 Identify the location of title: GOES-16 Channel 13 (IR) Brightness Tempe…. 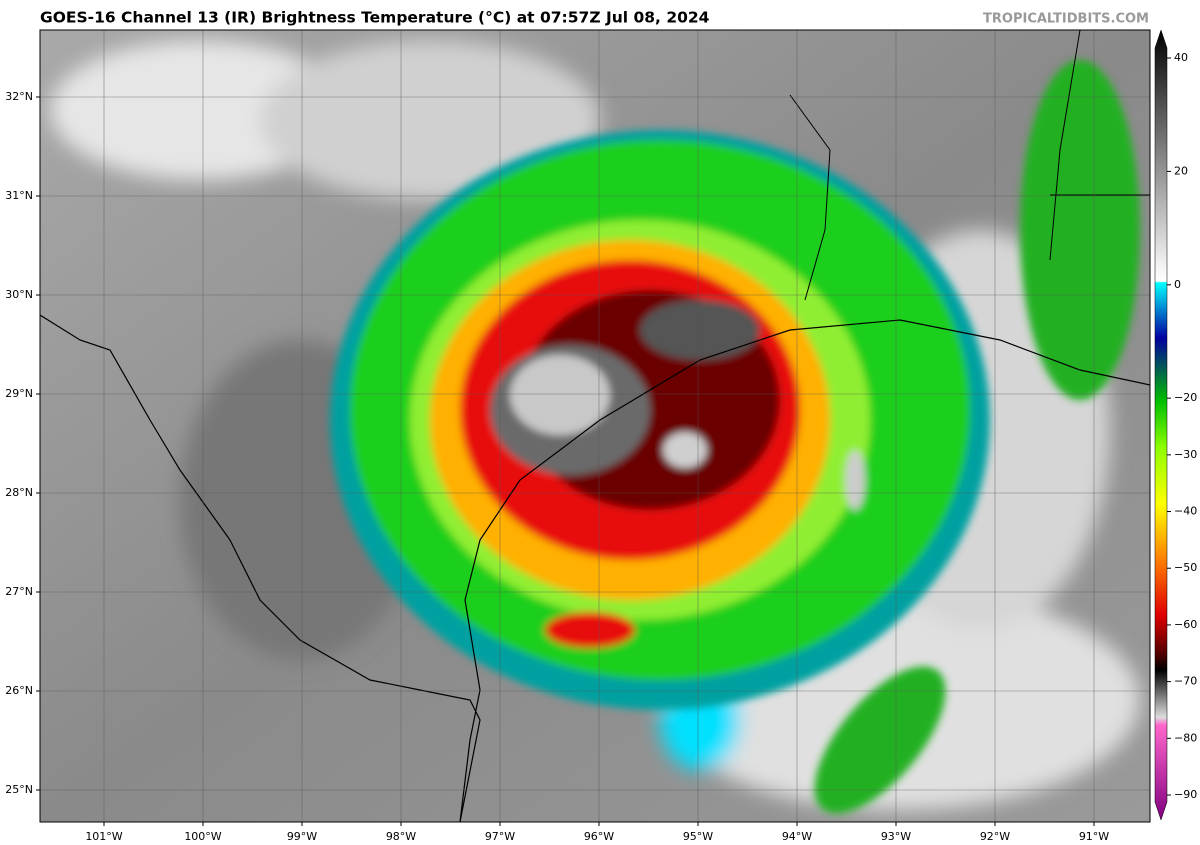
(375, 18).